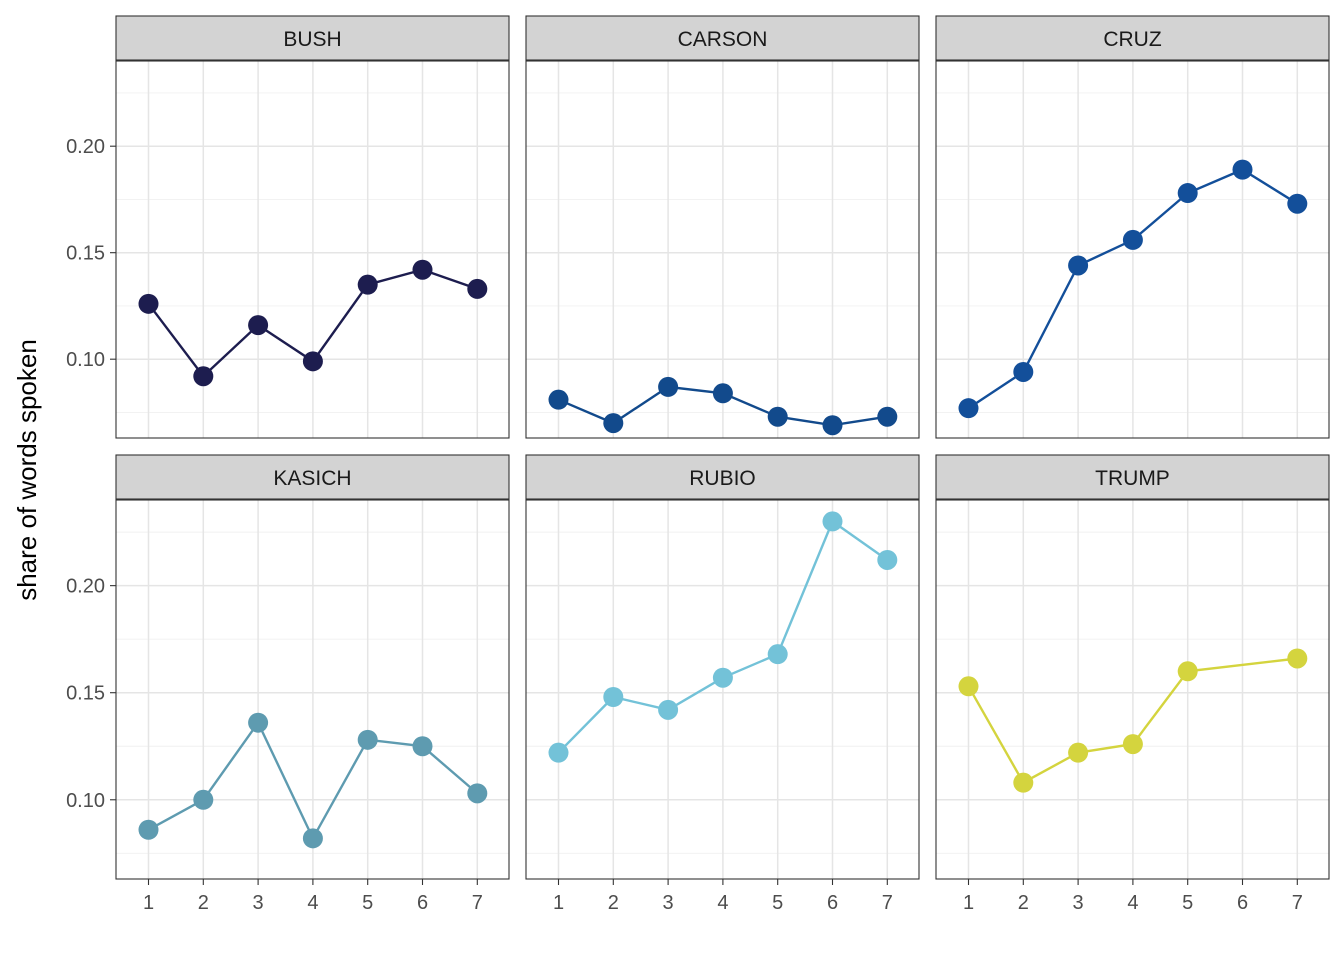 The height and width of the screenshot is (960, 1344). Describe the element at coordinates (722, 249) in the screenshot. I see `panel-border-carson` at that location.